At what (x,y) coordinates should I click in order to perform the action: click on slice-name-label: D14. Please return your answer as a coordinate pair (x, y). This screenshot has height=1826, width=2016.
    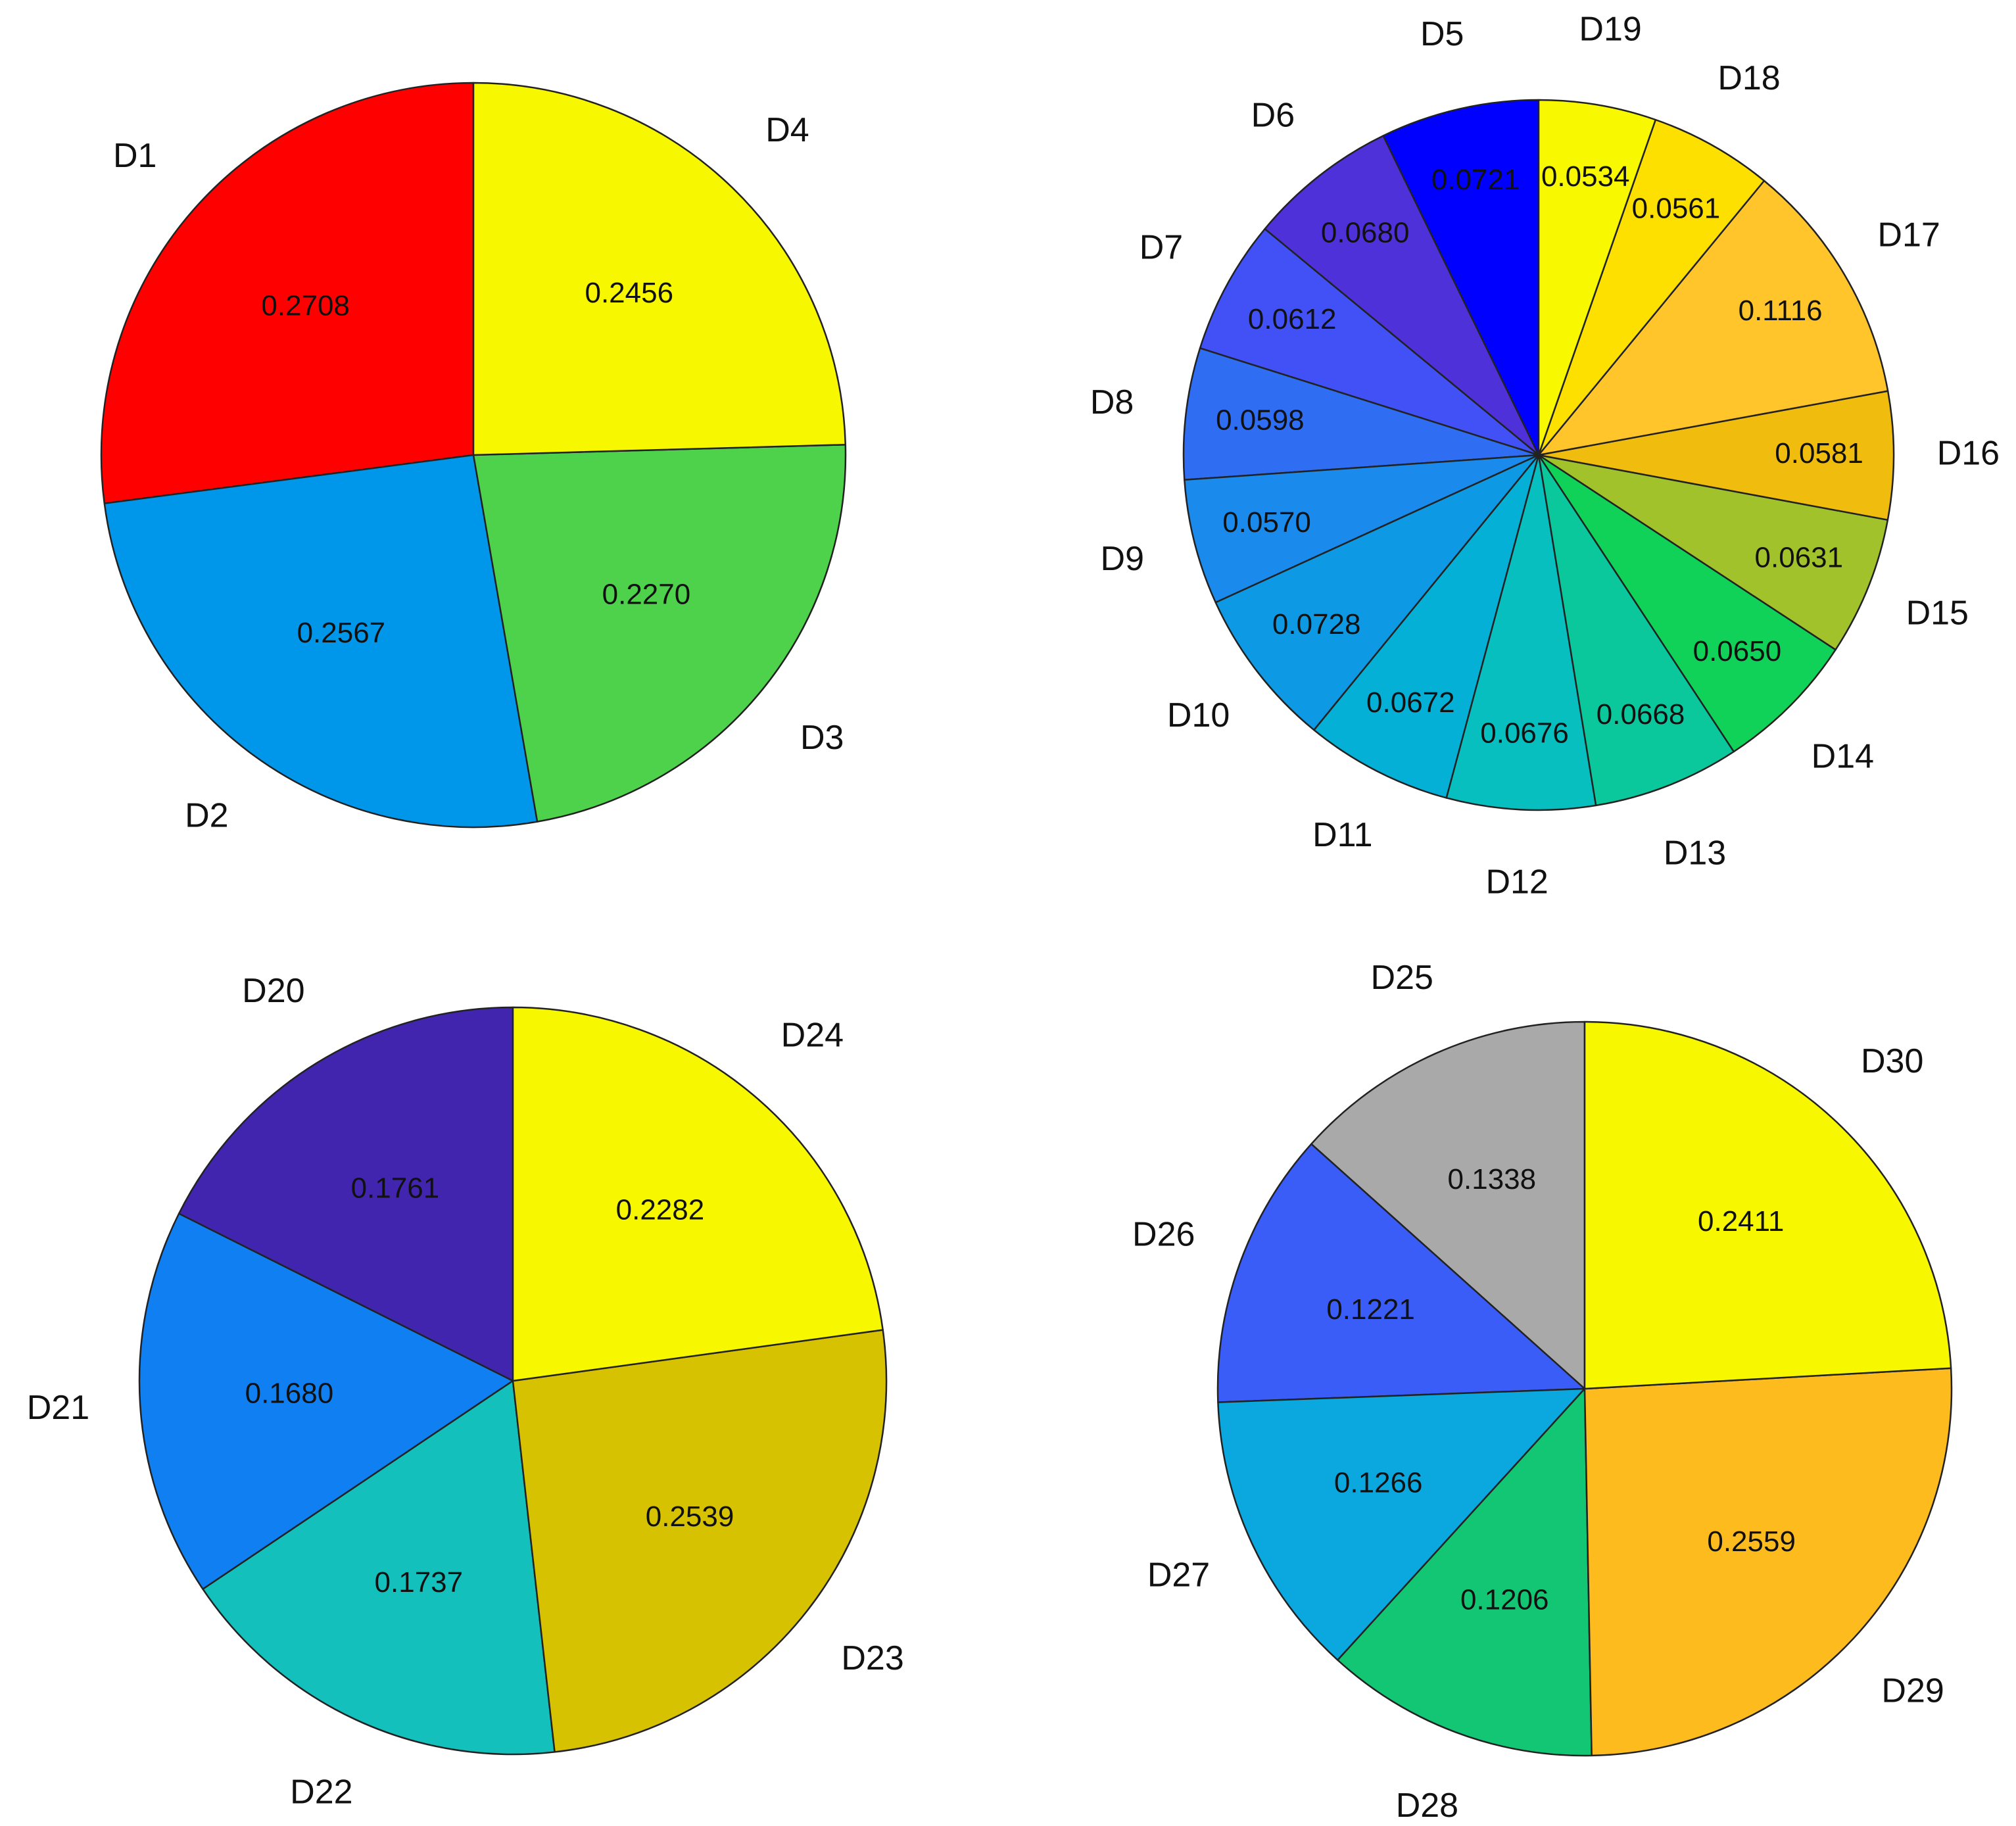
    Looking at the image, I should click on (1843, 756).